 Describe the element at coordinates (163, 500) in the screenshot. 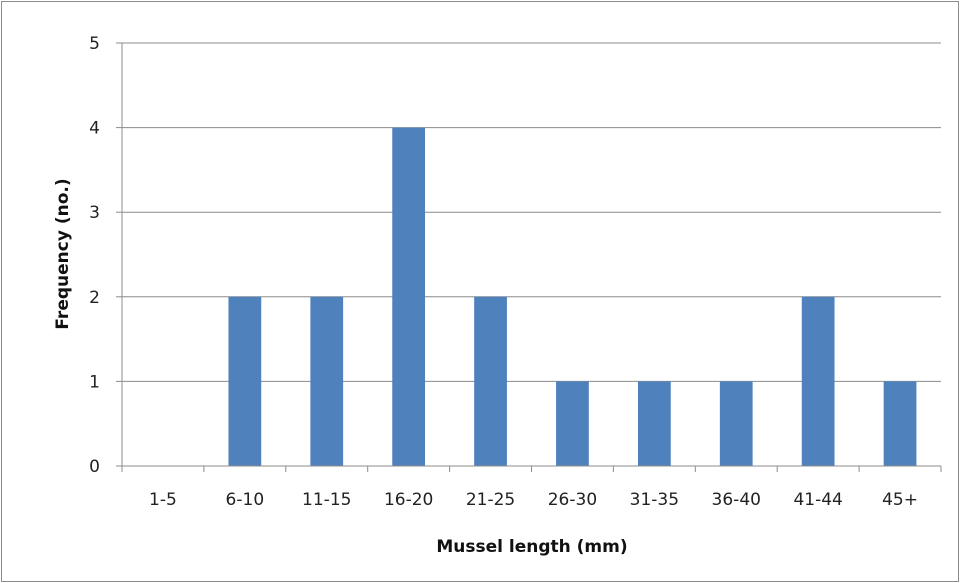

I see `x-tick-label: 1-5` at that location.